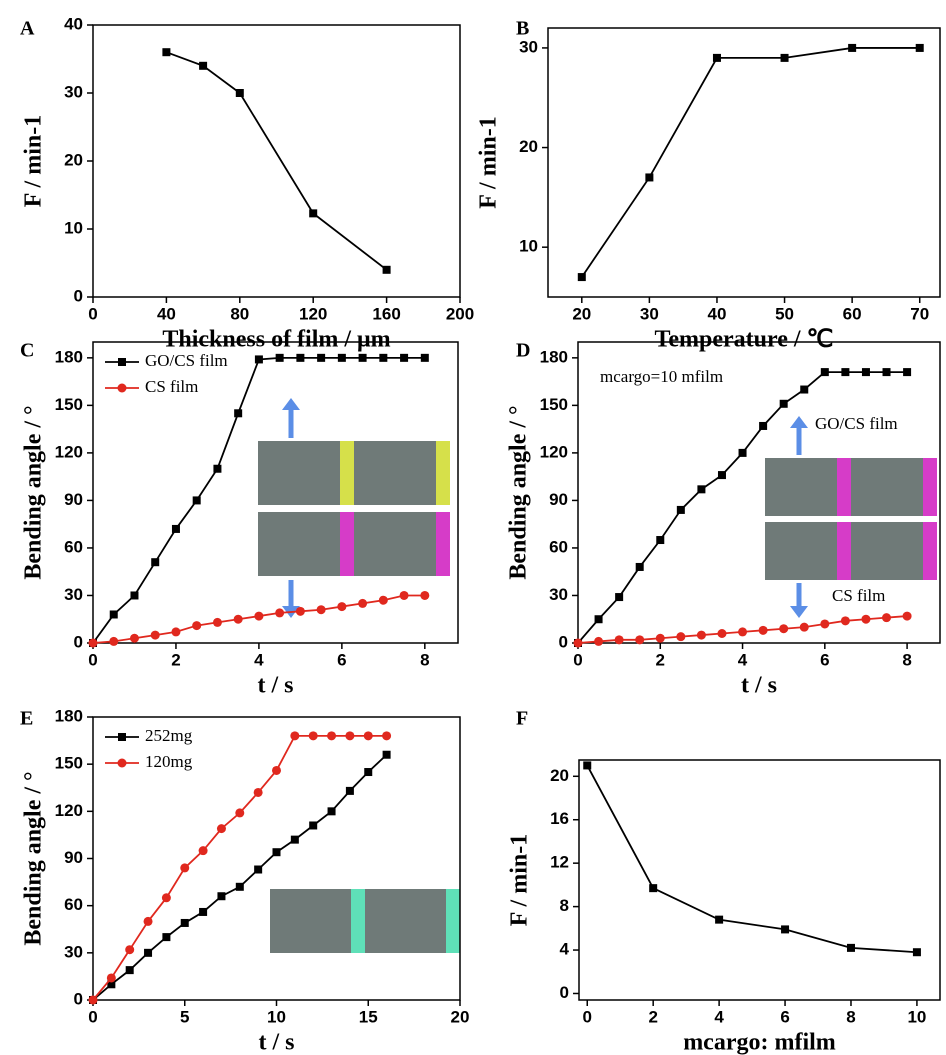 Image resolution: width=946 pixels, height=1055 pixels. Describe the element at coordinates (73, 23) in the screenshot. I see `y-tick-label: 40` at that location.